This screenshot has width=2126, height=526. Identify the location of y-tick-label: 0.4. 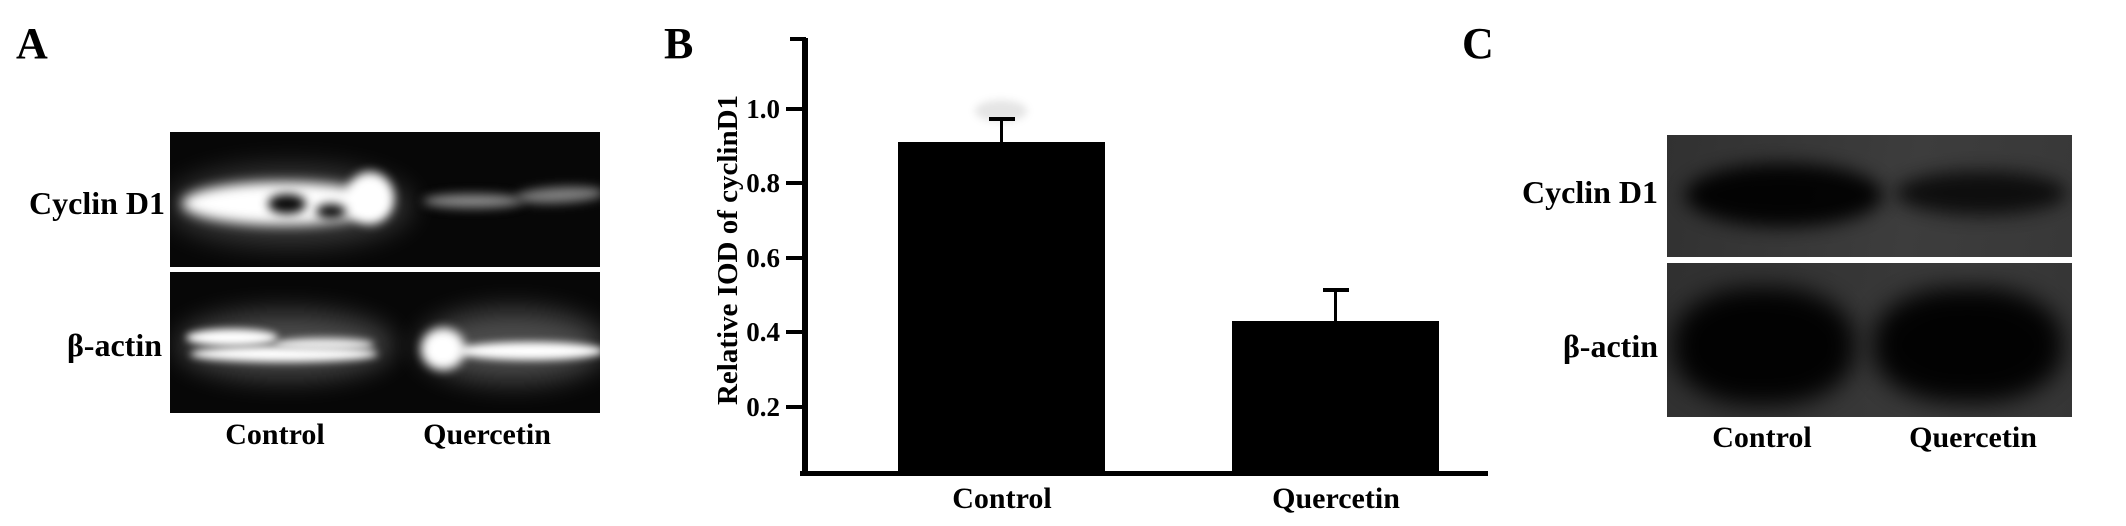
(763, 332).